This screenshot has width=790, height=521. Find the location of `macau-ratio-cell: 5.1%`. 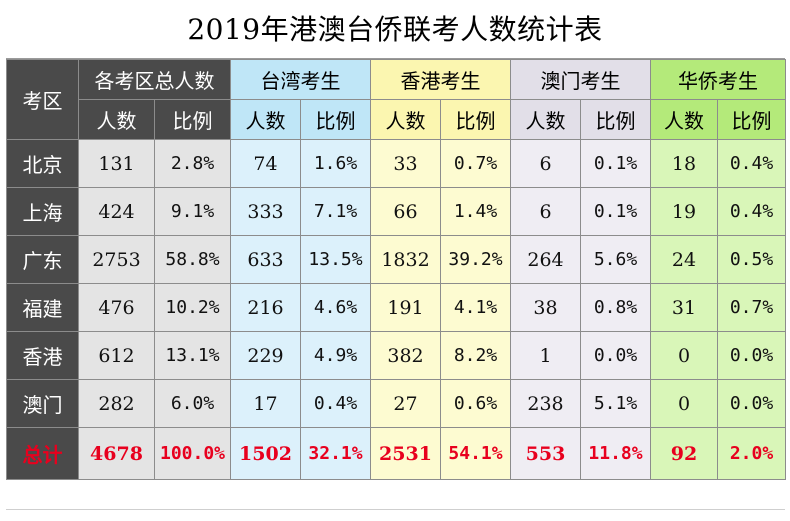

macau-ratio-cell: 5.1% is located at coordinates (615, 403).